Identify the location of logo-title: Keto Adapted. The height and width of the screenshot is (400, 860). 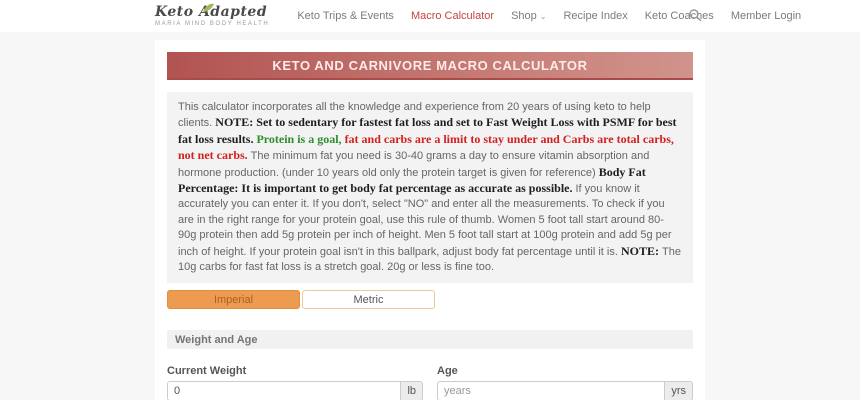
(211, 12).